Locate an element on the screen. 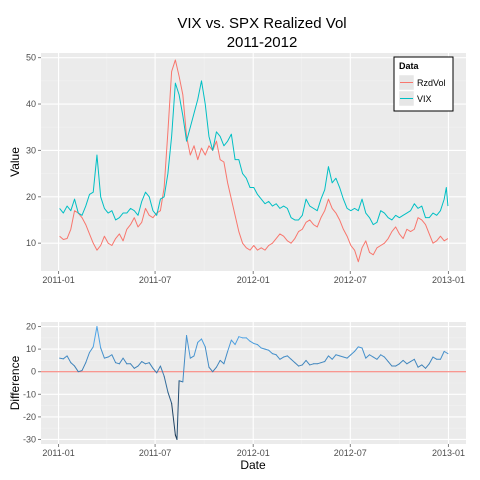  legend-label-rzdvol: RzdVol is located at coordinates (431, 83).